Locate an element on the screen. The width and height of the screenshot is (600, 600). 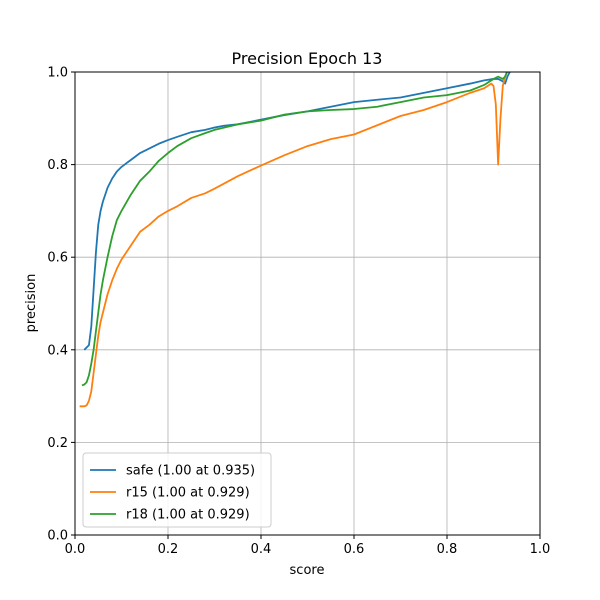
x-axis-label: score is located at coordinates (307, 570).